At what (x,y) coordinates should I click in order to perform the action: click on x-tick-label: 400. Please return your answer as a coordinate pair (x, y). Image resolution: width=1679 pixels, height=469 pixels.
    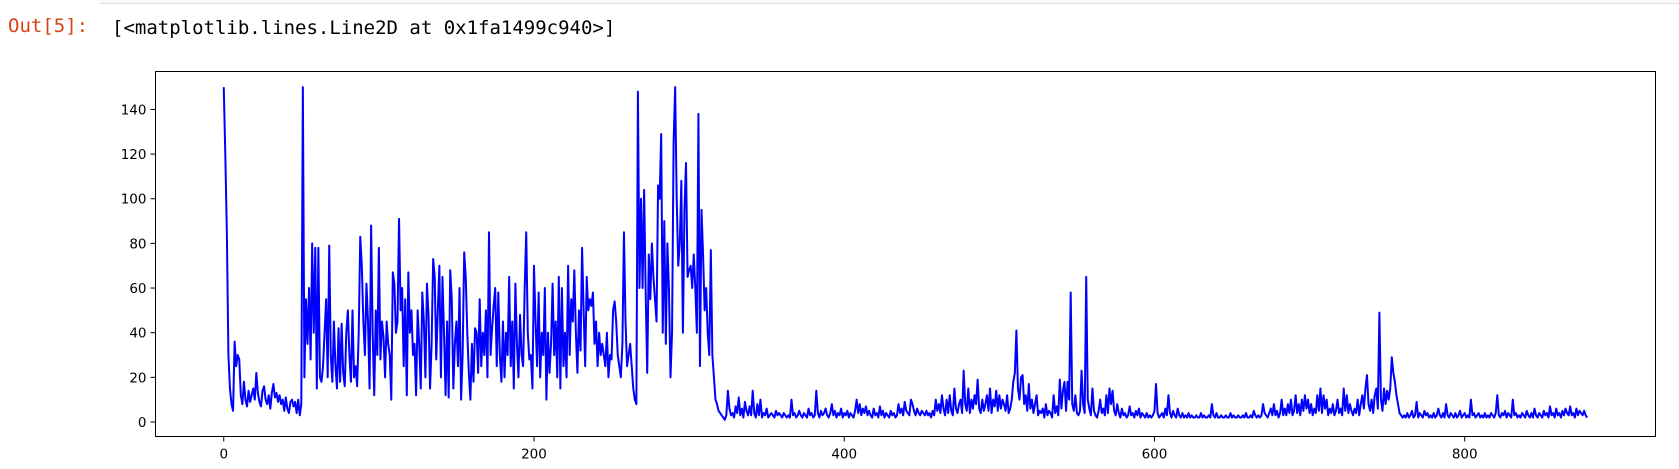
    Looking at the image, I should click on (844, 455).